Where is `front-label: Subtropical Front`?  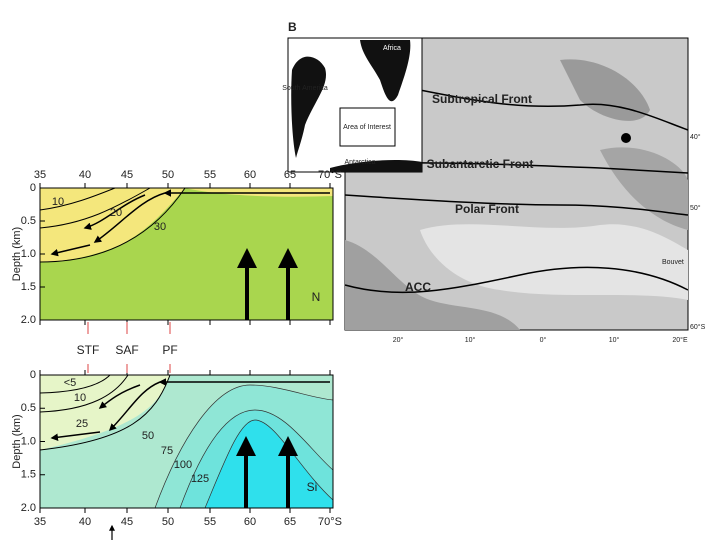
front-label: Subtropical Front is located at coordinates (482, 99).